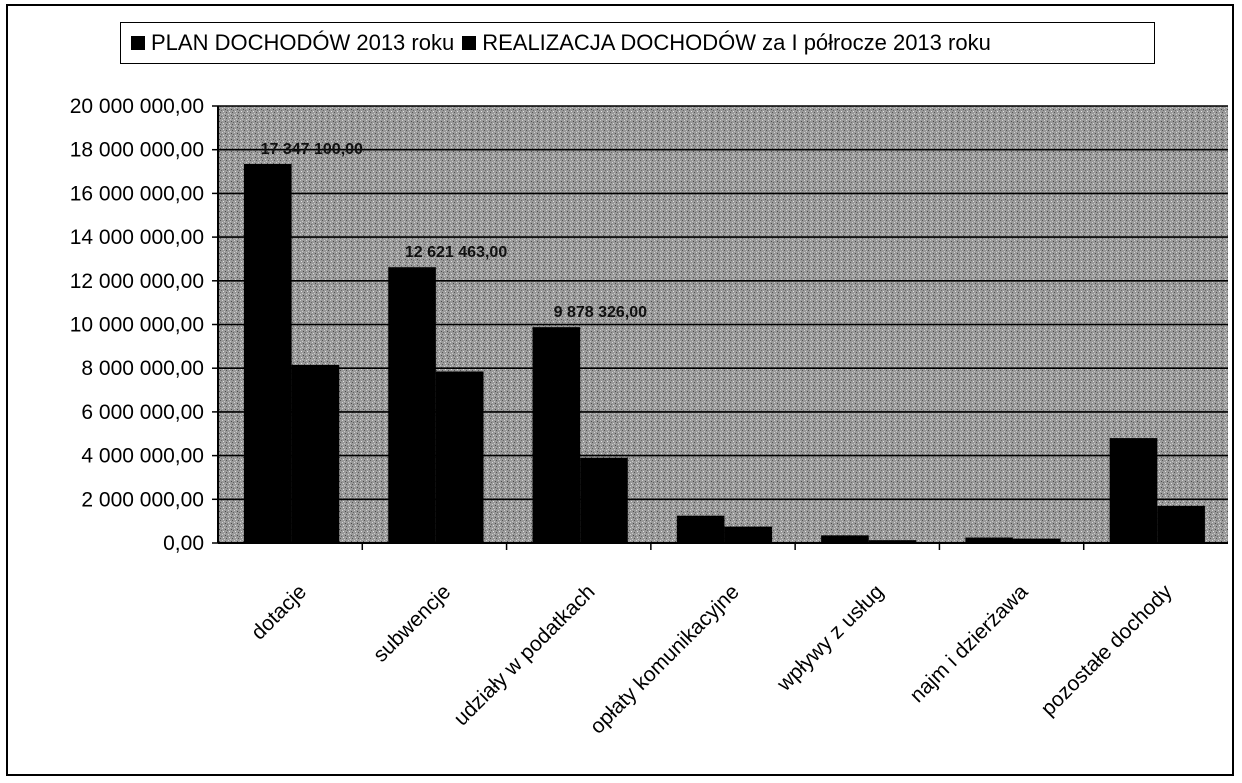 This screenshot has width=1242, height=783. I want to click on y-tick-label: 6 000 000,00, so click(142, 412).